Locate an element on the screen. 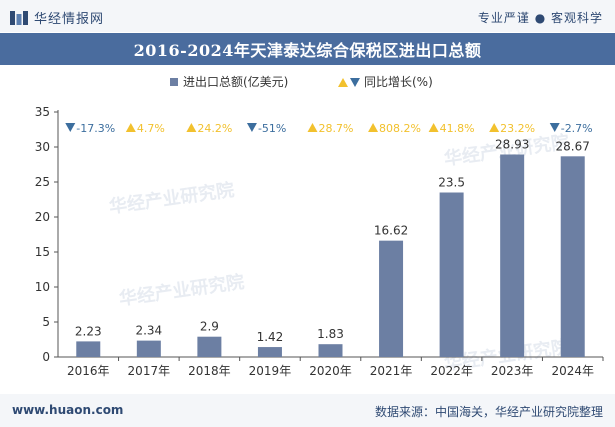 This screenshot has width=615, height=427. y-tick-label-0: 0 is located at coordinates (46, 357).